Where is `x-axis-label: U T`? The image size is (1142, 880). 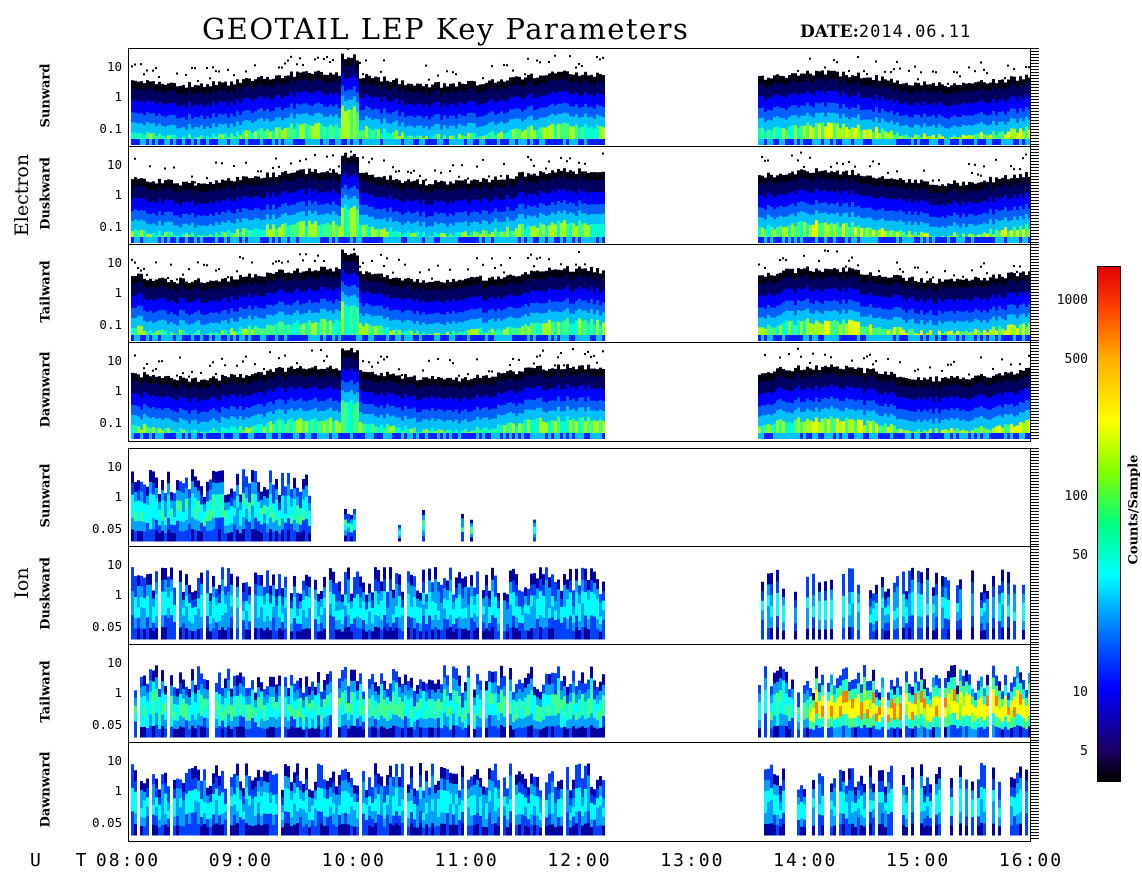
x-axis-label: U T is located at coordinates (64, 860).